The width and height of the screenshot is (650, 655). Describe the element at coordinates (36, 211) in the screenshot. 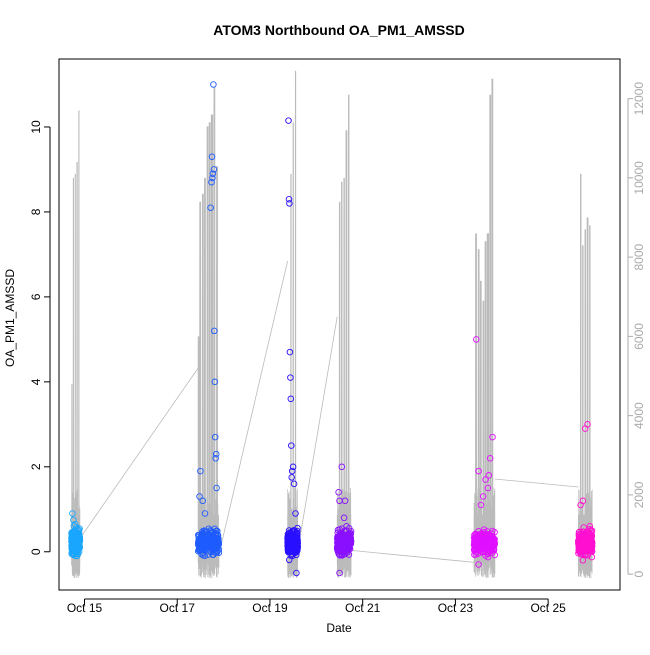

I see `y-tick-label: 8` at that location.